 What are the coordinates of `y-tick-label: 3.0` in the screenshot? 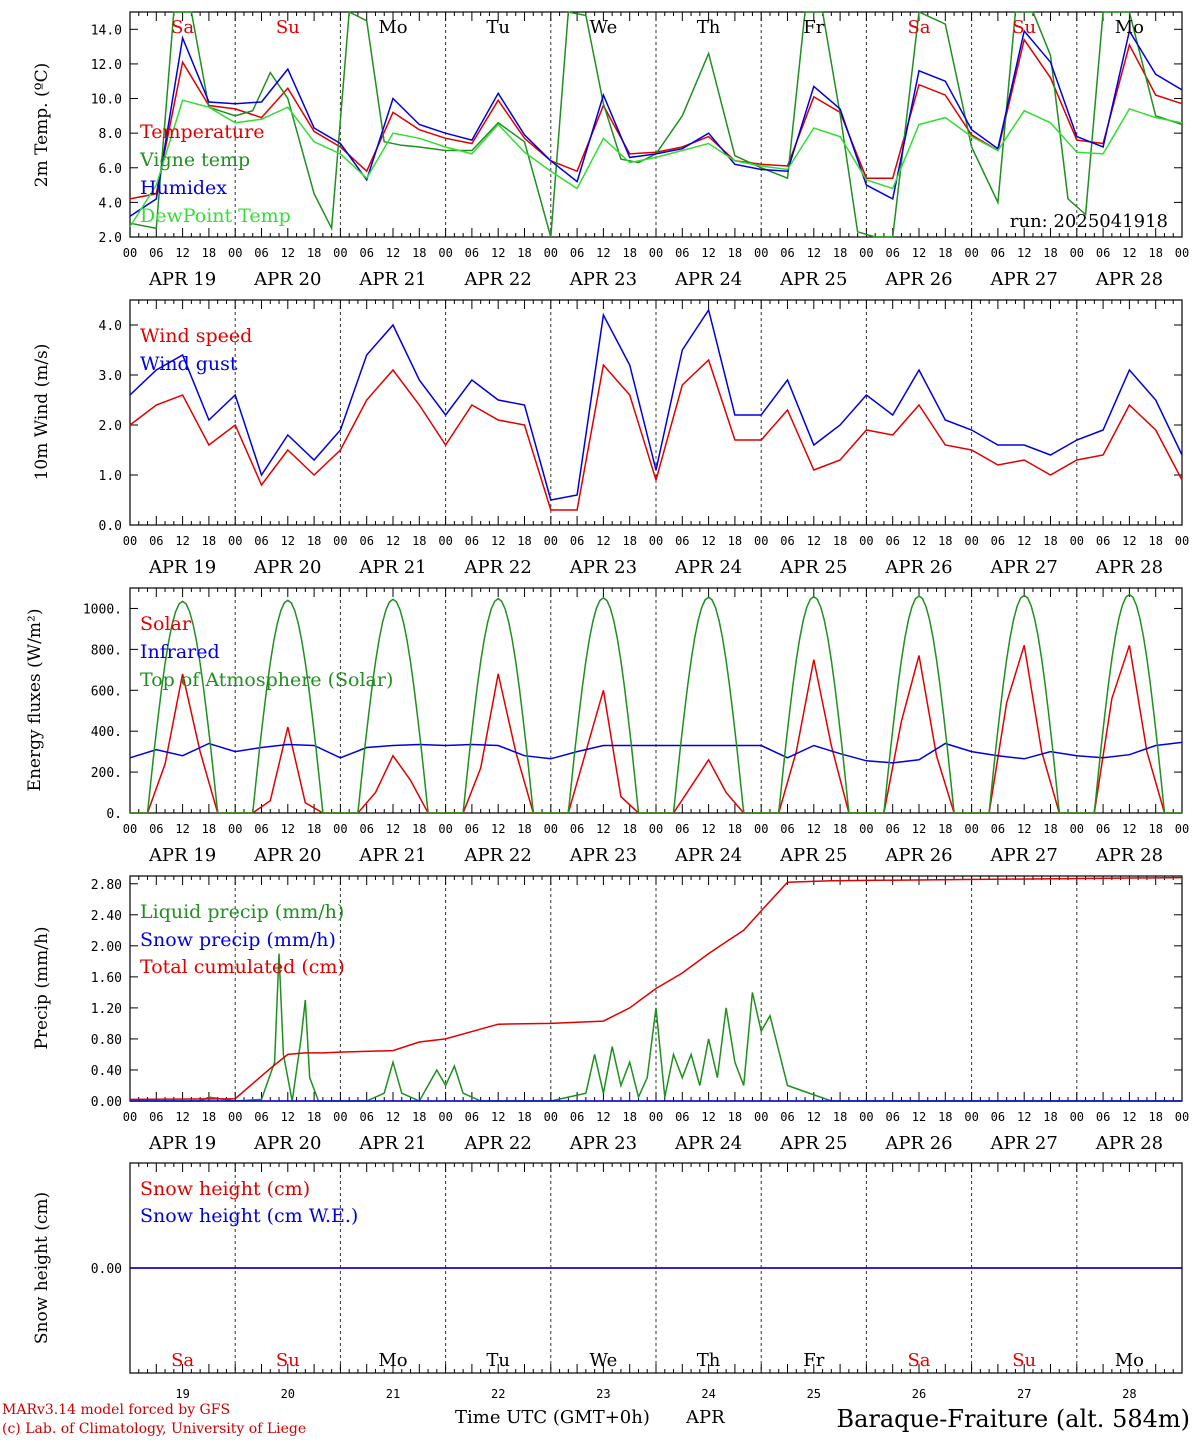 It's located at (110, 376).